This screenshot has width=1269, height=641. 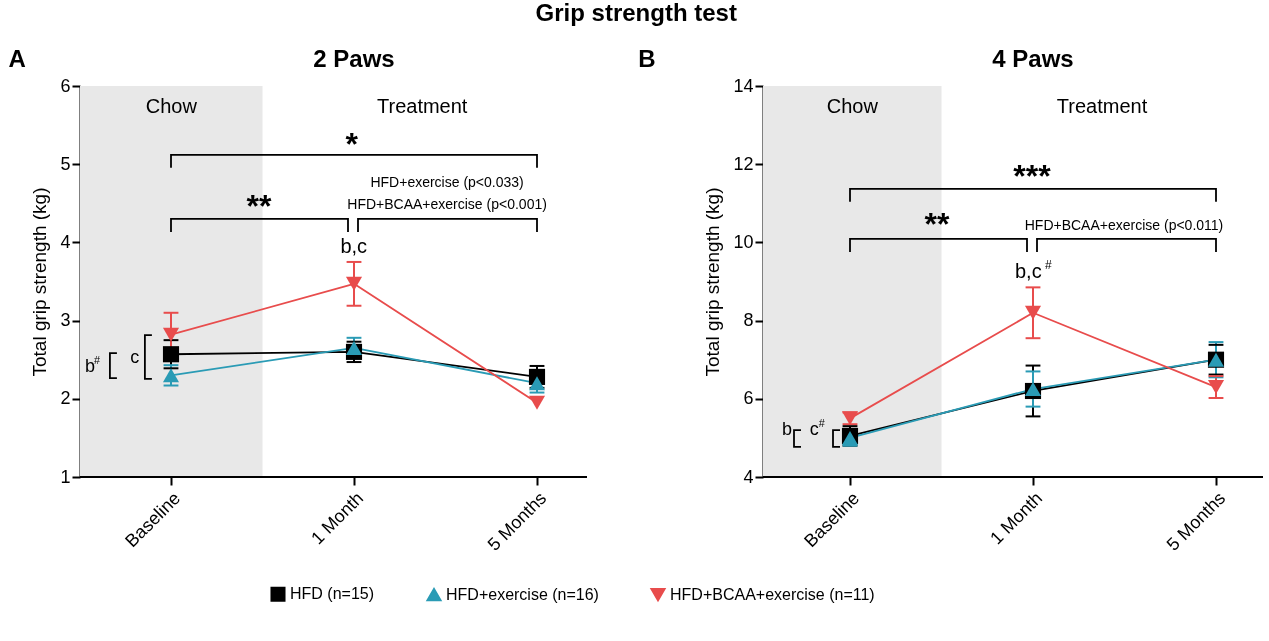 I want to click on annotation: HFD+BCAA+exercise (p<0.011), so click(x=1124, y=224).